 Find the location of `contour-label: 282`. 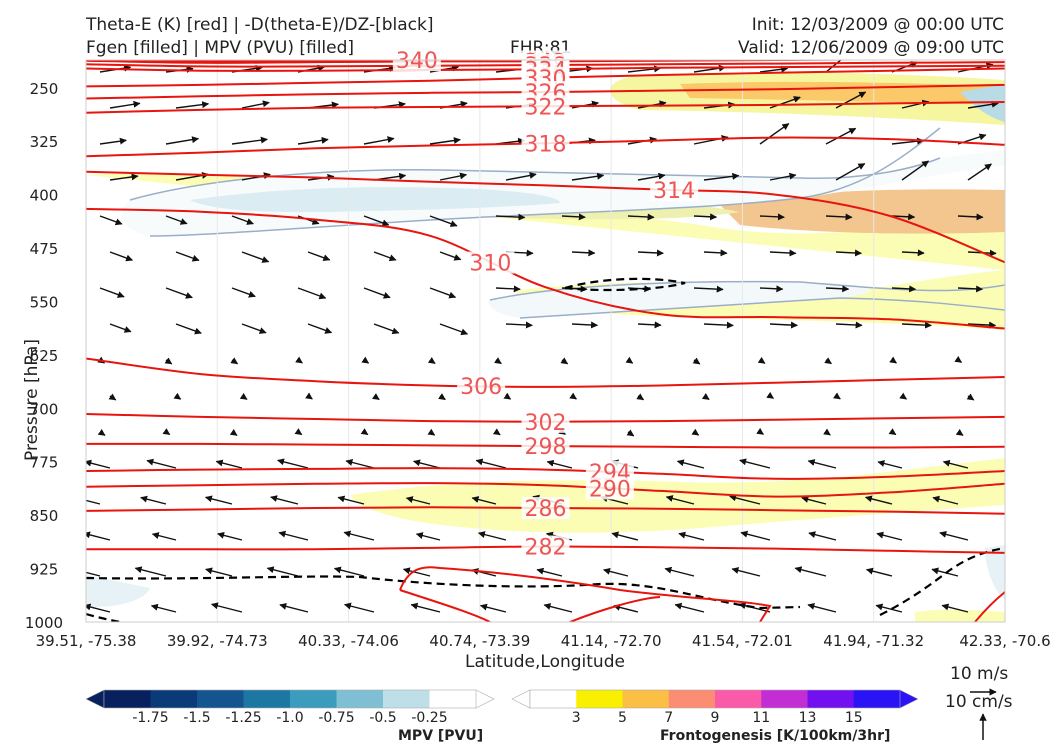

contour-label: 282 is located at coordinates (546, 547).